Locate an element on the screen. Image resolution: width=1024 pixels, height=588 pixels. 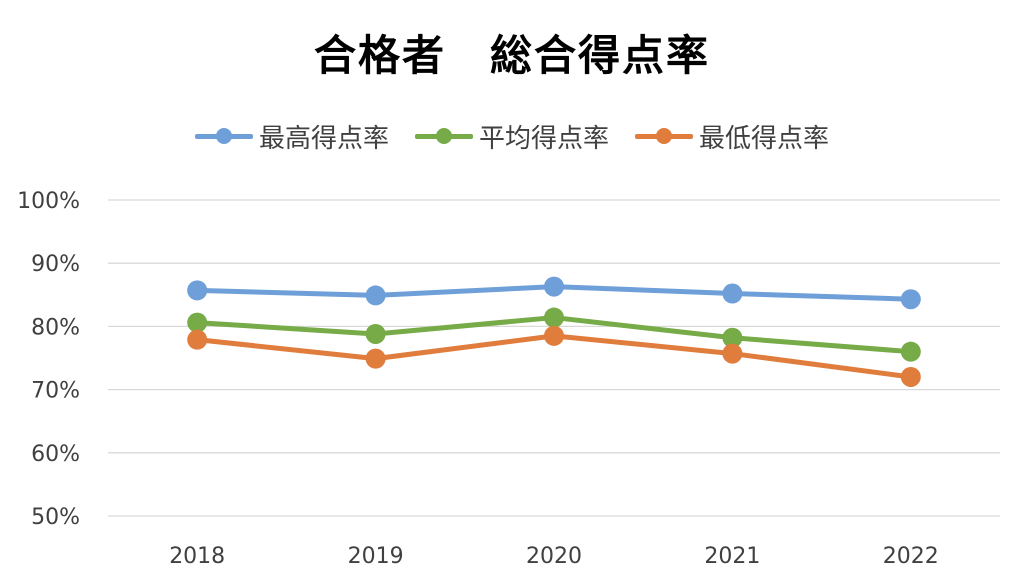
legend-item-avg: 平均得点率 is located at coordinates (511, 136).